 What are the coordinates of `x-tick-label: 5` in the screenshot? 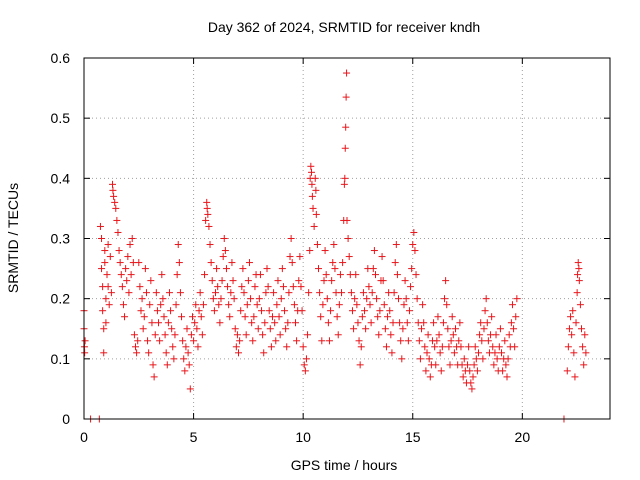 It's located at (194, 437).